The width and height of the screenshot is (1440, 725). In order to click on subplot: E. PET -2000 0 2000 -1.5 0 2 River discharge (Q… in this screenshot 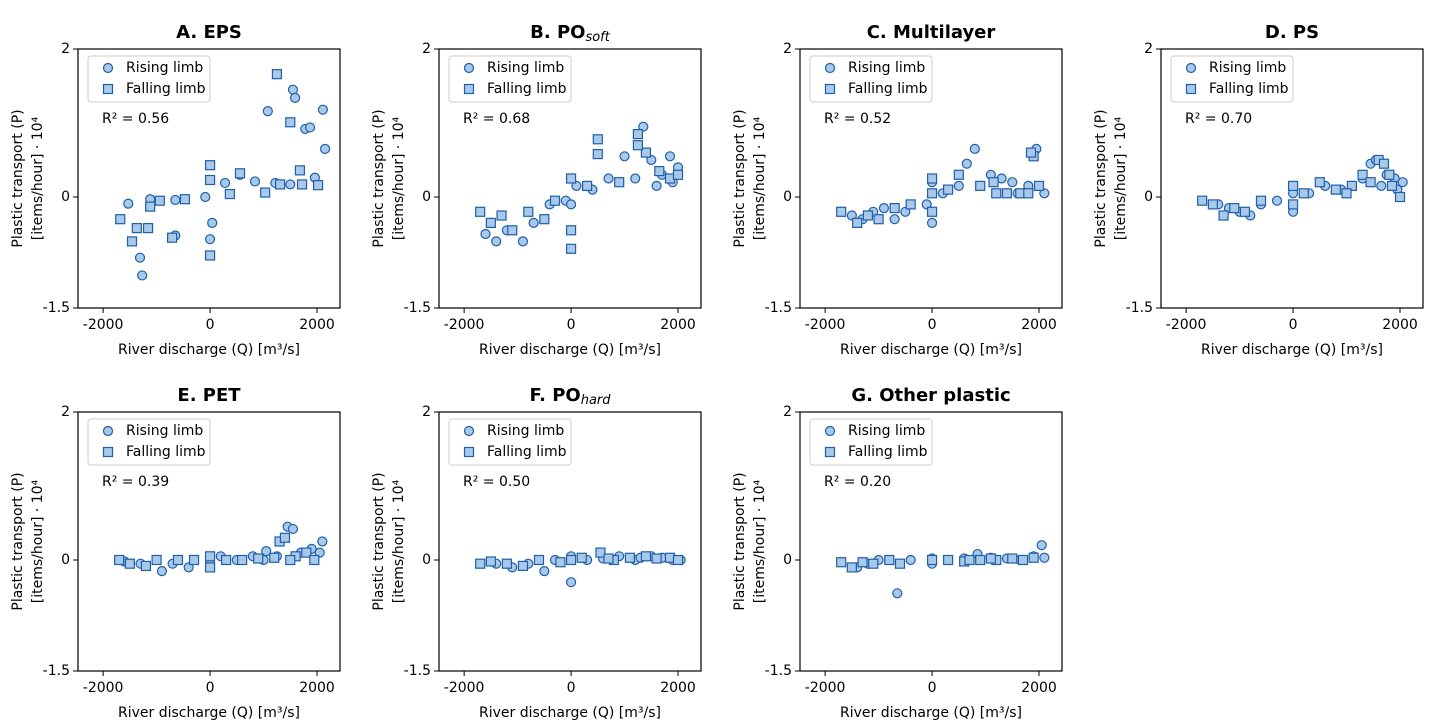, I will do `click(175, 553)`.